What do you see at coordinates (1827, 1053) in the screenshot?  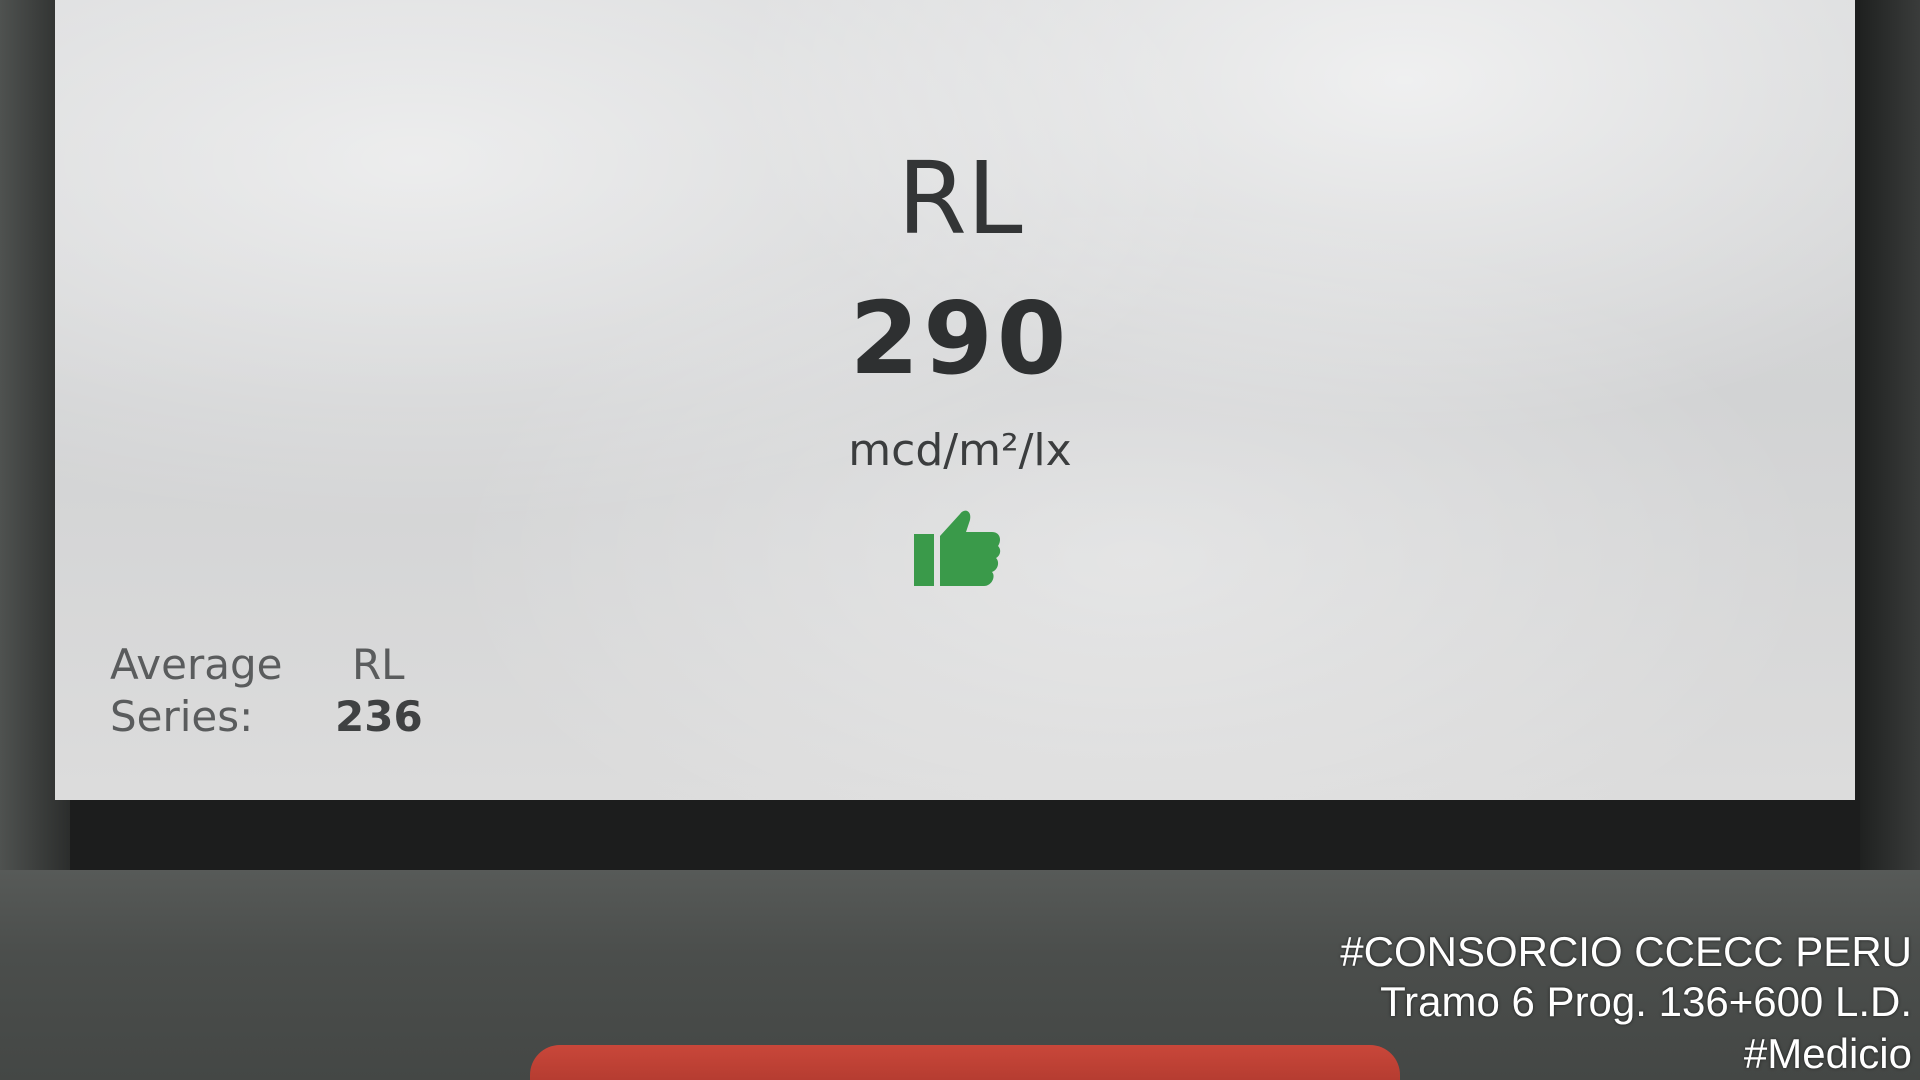 I see `watermark-line-3: #Medicio` at bounding box center [1827, 1053].